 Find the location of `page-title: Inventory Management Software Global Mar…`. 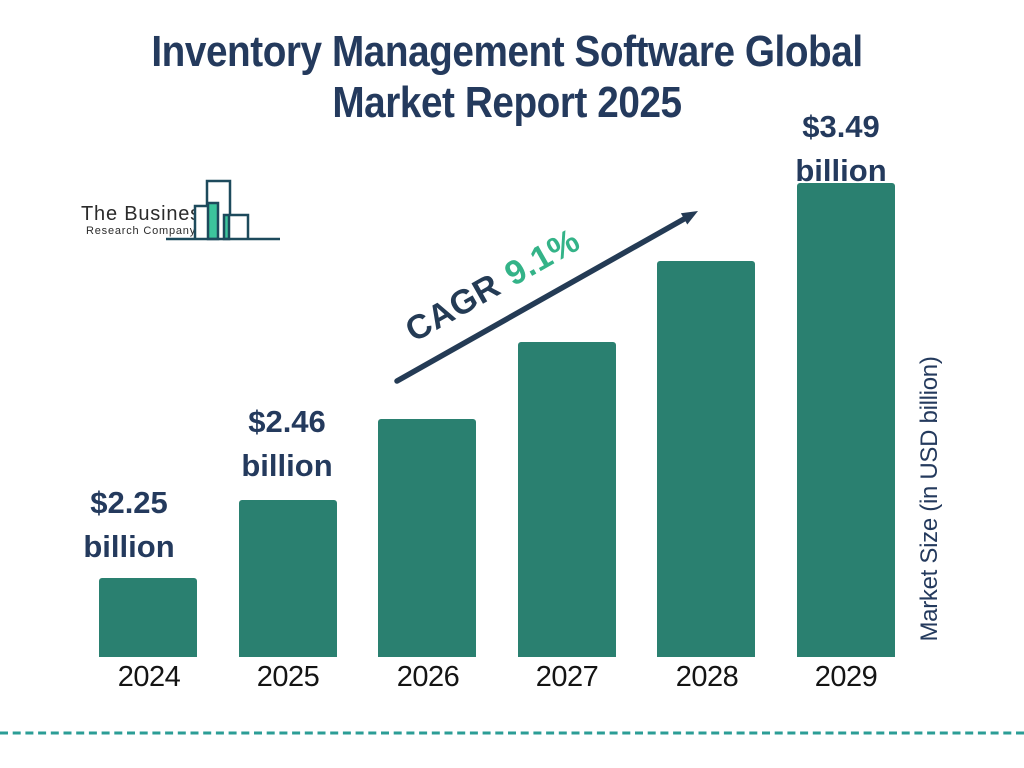

page-title: Inventory Management Software Global Mar… is located at coordinates (507, 77).